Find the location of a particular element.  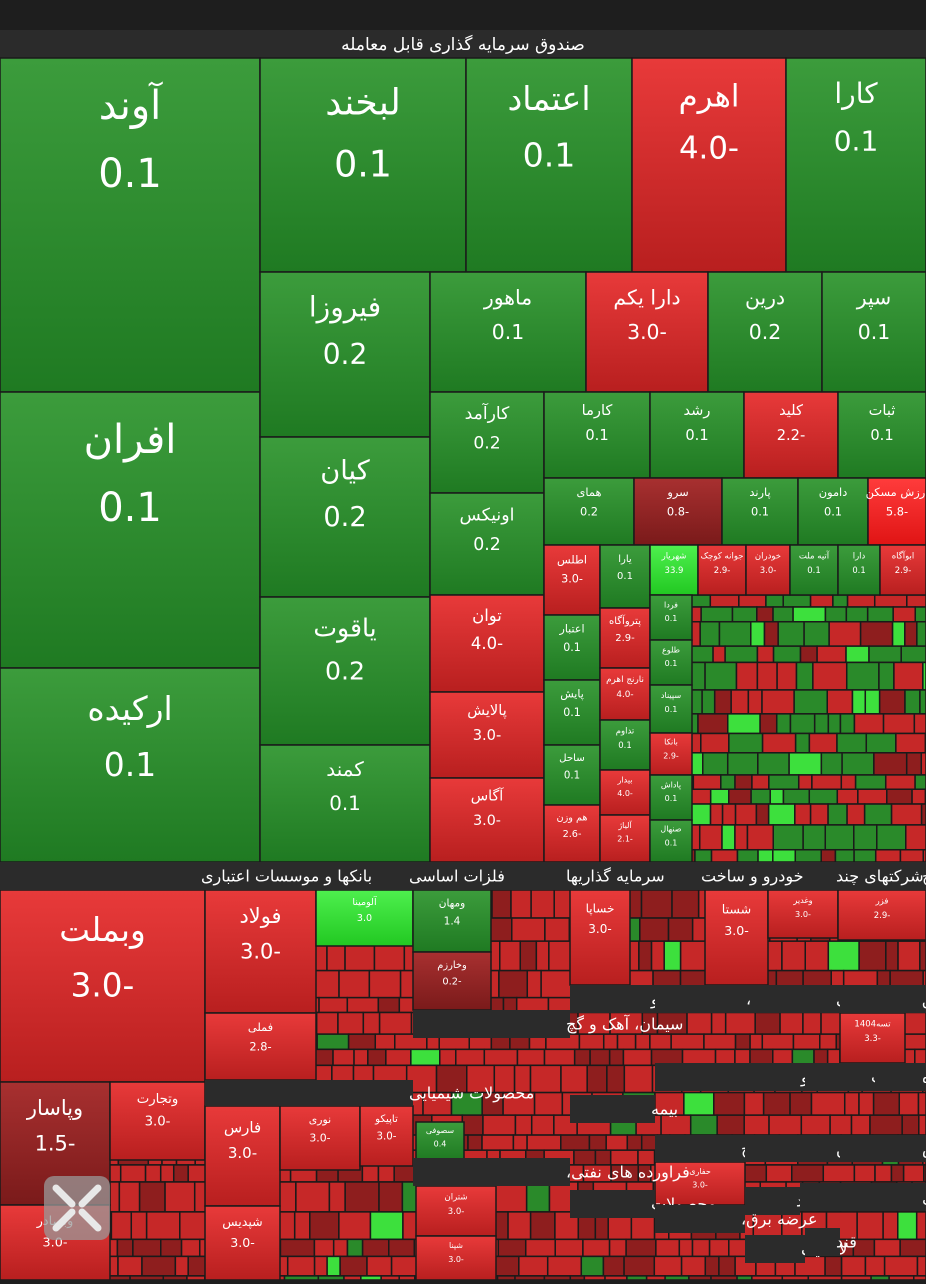

header-title: صندوق سرمایه گذاری قابل معامله is located at coordinates (463, 44).